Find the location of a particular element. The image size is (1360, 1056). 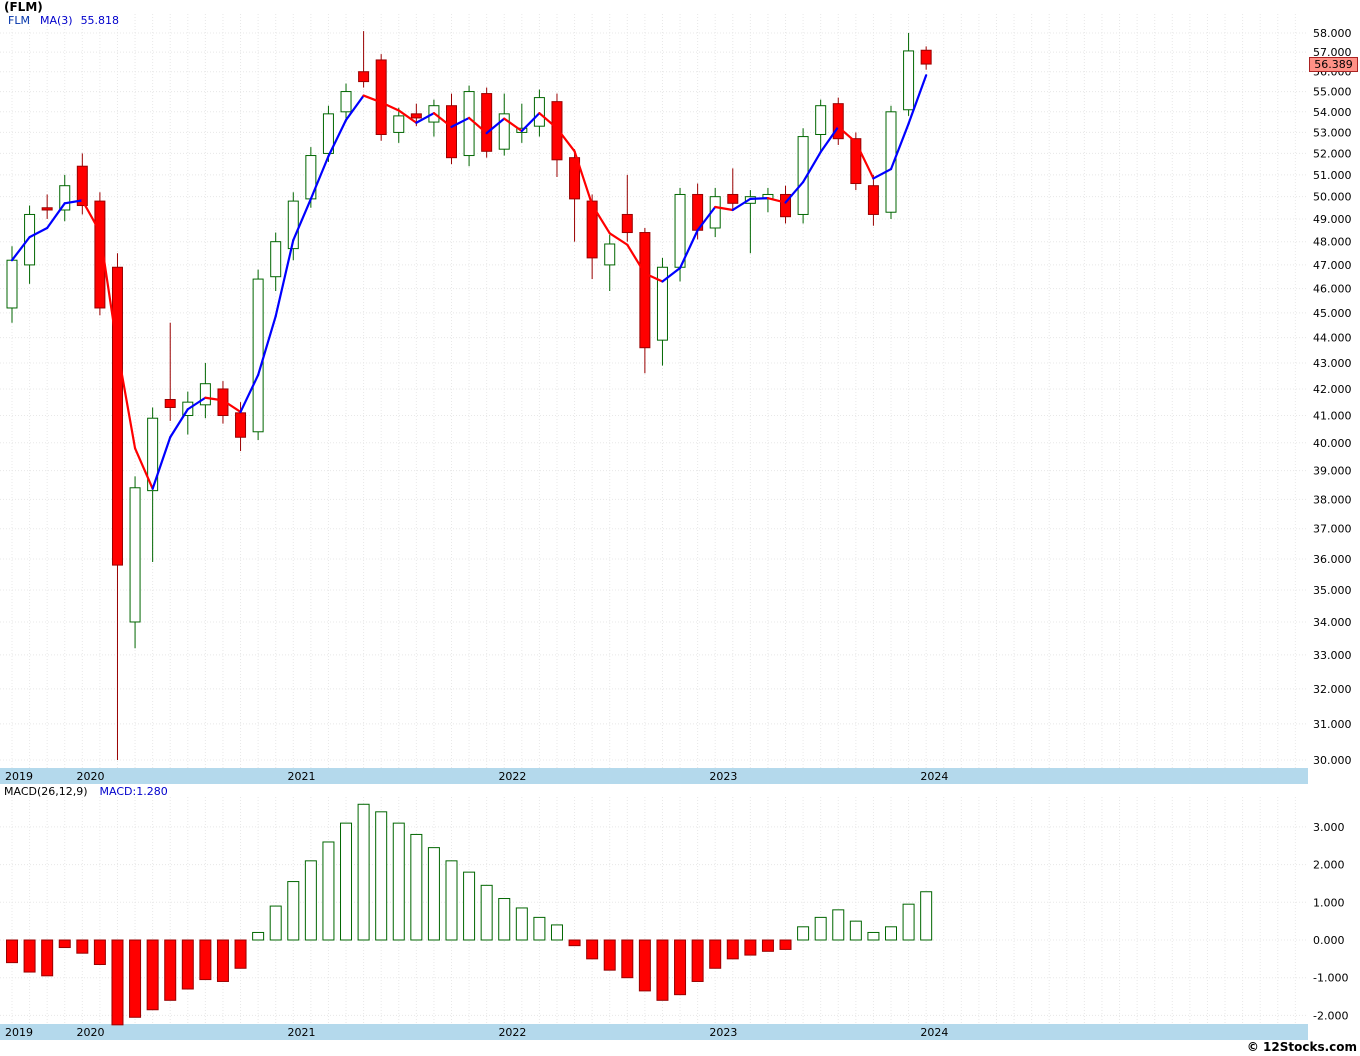

price-axis-label: 52.000 is located at coordinates (1332, 153).